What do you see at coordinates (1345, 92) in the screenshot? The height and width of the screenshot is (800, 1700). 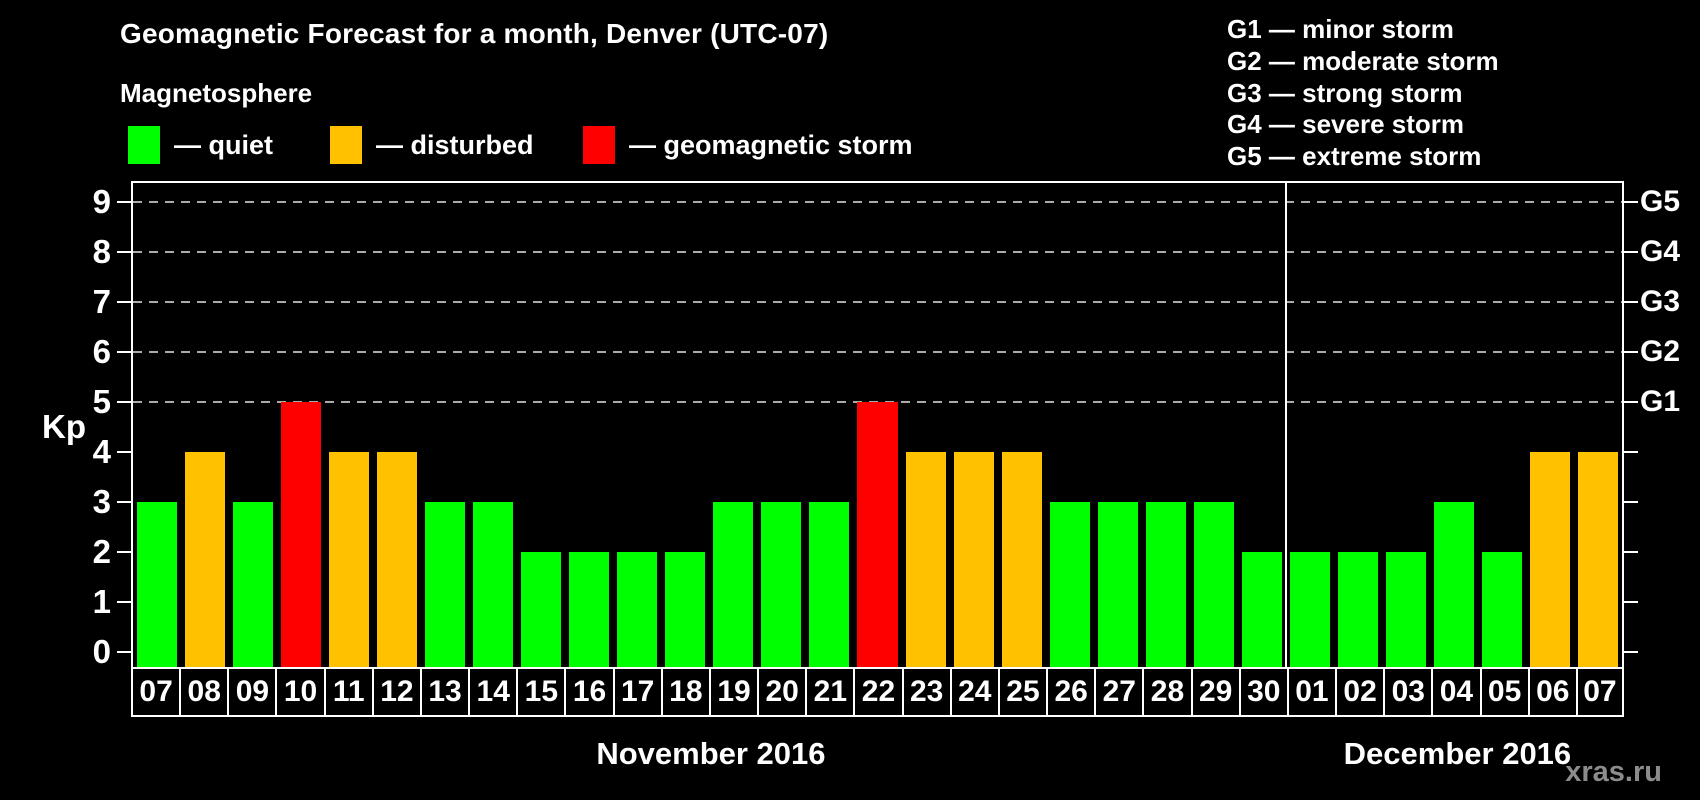 I see `g-legend-line-g3: G3 — strong storm` at bounding box center [1345, 92].